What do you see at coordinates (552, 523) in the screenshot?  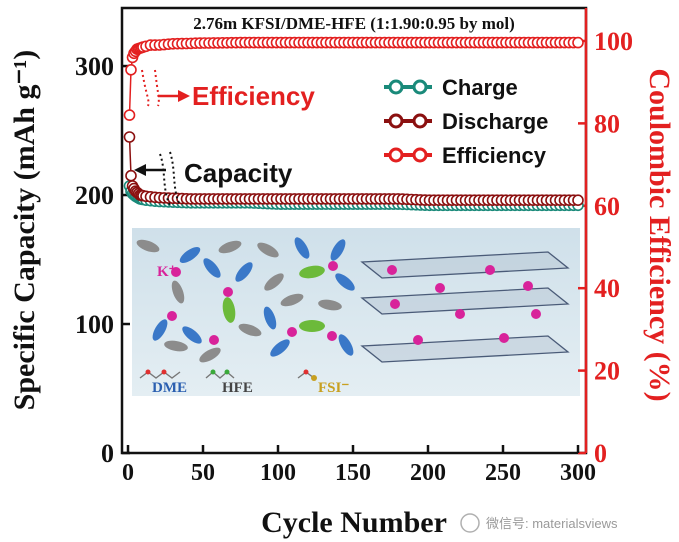 I see `watermark-text: 微信号: materialsviews` at bounding box center [552, 523].